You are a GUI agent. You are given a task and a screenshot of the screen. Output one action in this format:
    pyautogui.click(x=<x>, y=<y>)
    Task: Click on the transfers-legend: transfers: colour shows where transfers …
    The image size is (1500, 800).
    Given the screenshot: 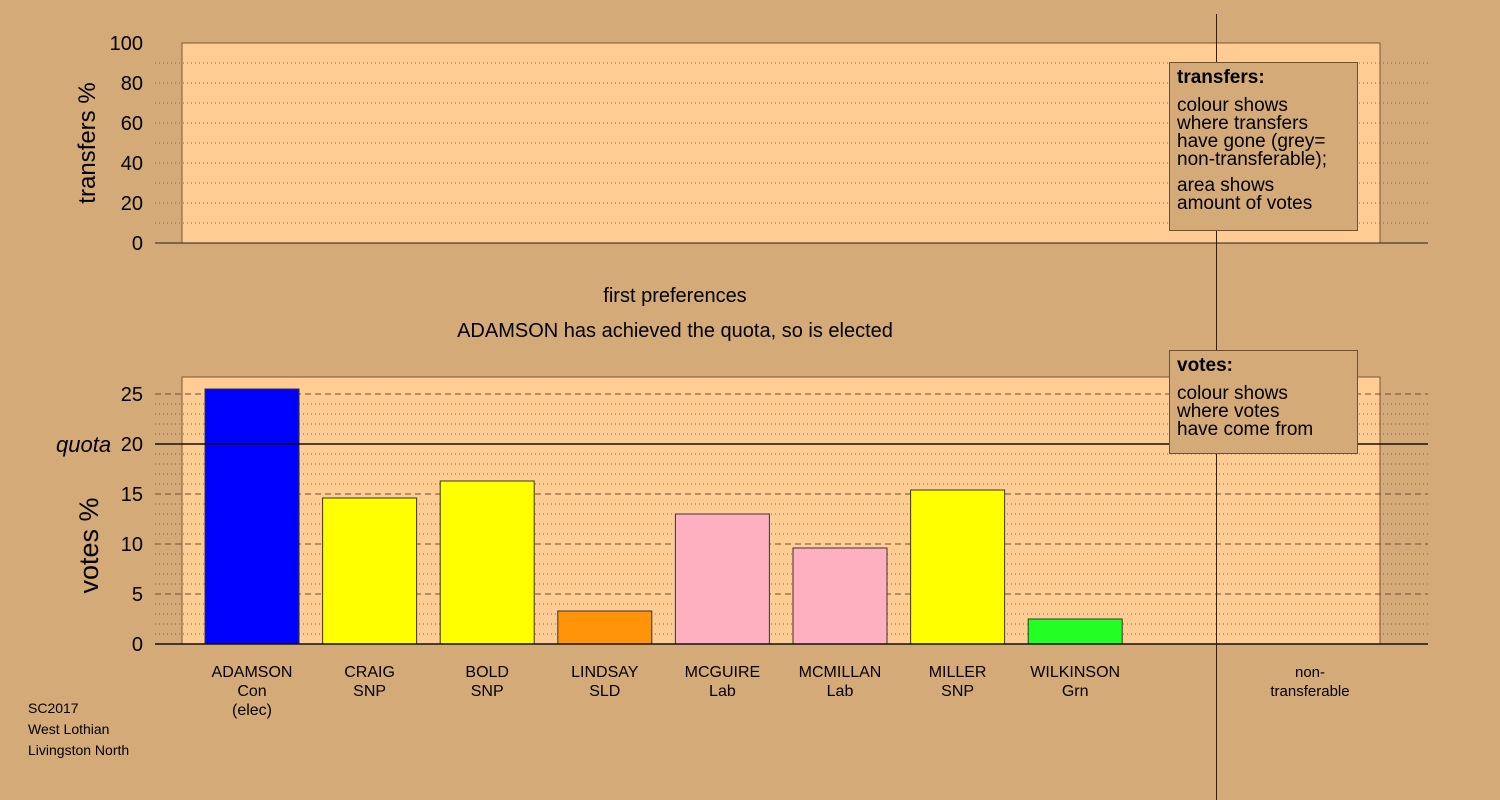 What is the action you would take?
    pyautogui.click(x=1263, y=146)
    